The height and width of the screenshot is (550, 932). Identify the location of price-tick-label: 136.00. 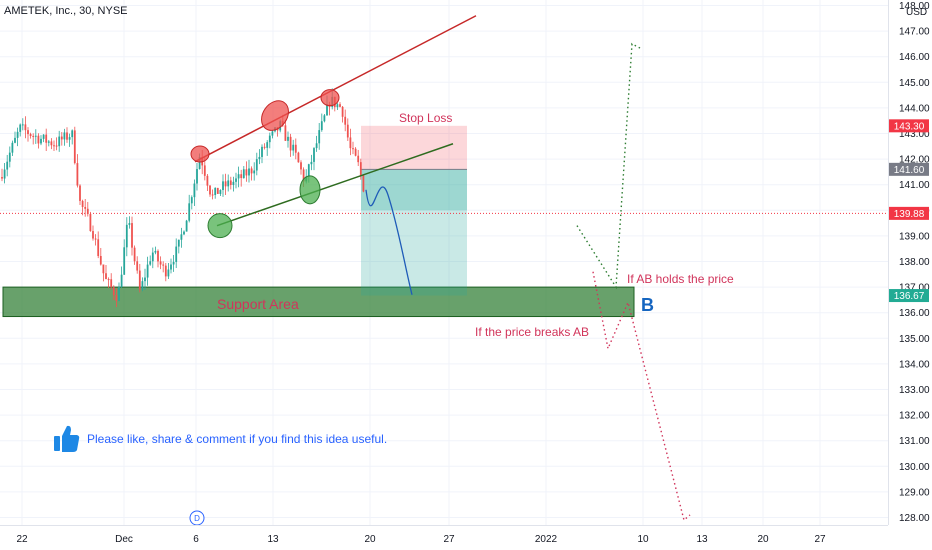
(914, 313).